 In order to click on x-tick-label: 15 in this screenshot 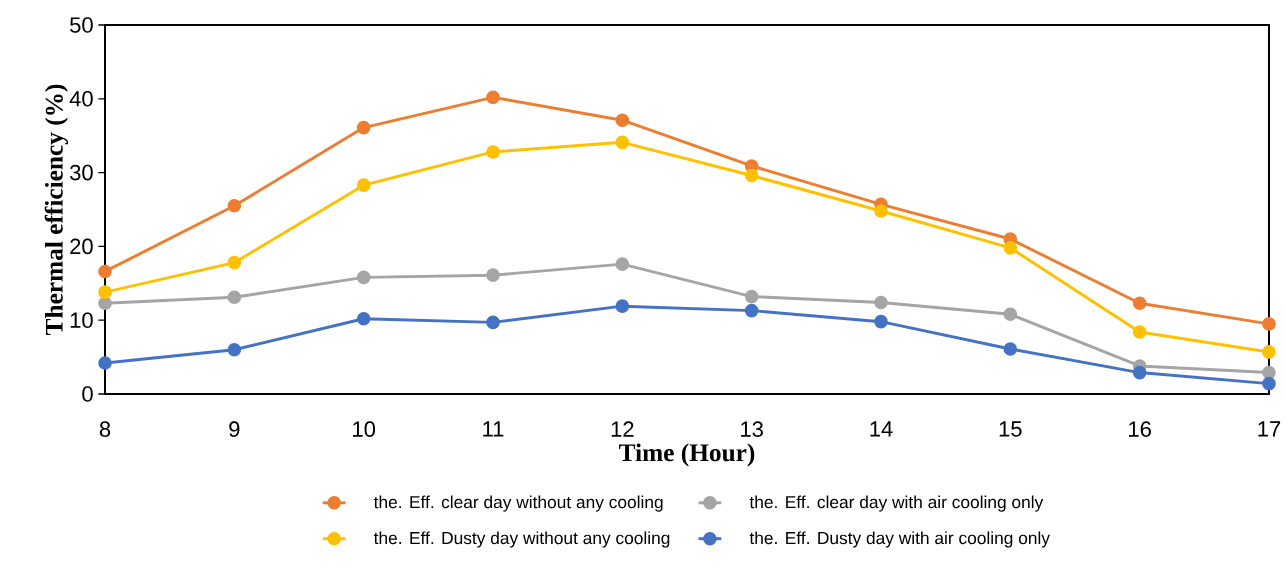, I will do `click(1010, 429)`.